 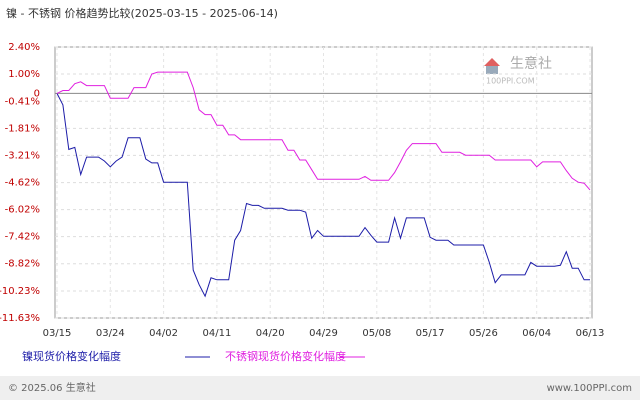 I want to click on y-tick-label: 2.40%, so click(x=24, y=47).